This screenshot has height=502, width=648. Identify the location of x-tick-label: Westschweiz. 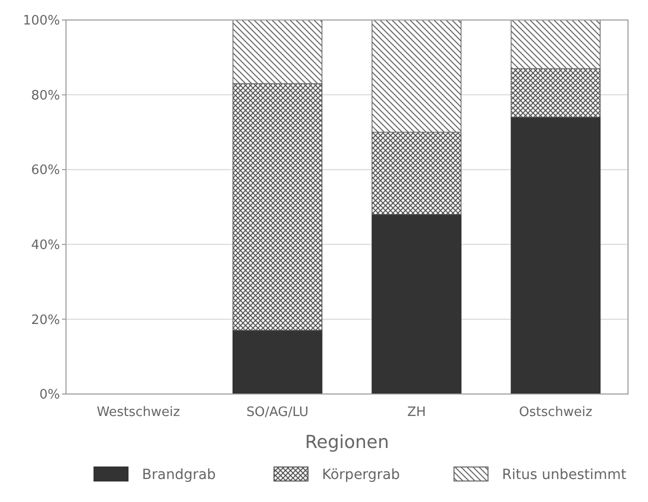
(138, 412).